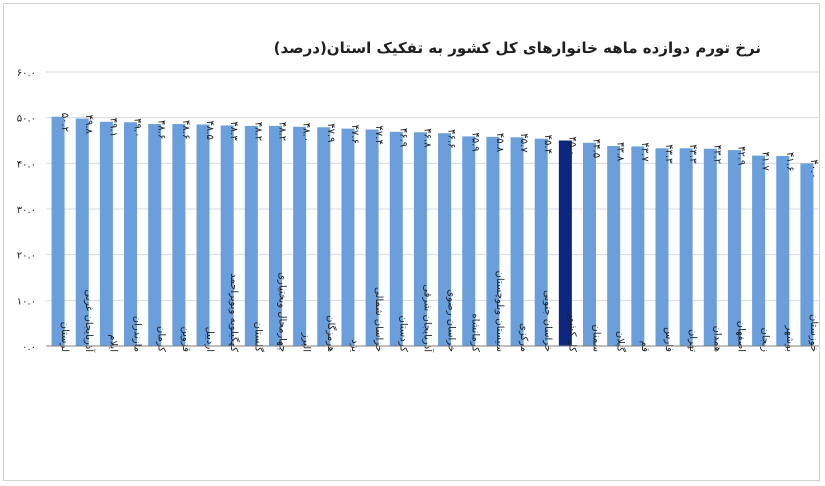 The width and height of the screenshot is (825, 486). I want to click on x-tick-label: مرکزی, so click(523, 337).